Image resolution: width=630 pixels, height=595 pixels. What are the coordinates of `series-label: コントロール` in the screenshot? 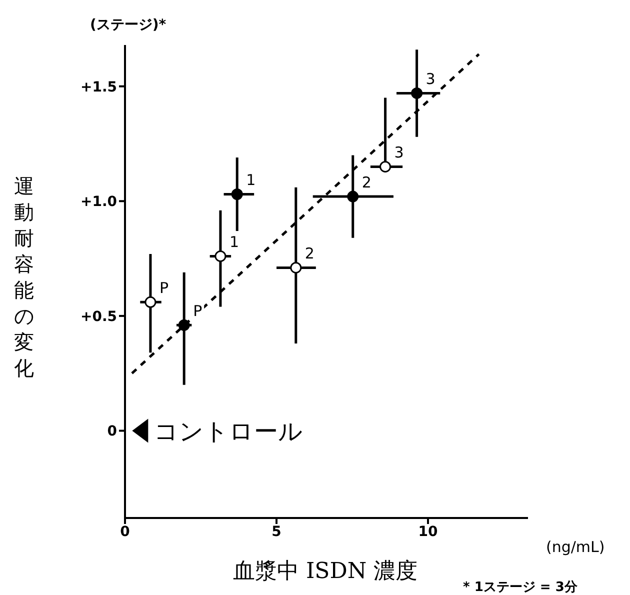 It's located at (229, 432).